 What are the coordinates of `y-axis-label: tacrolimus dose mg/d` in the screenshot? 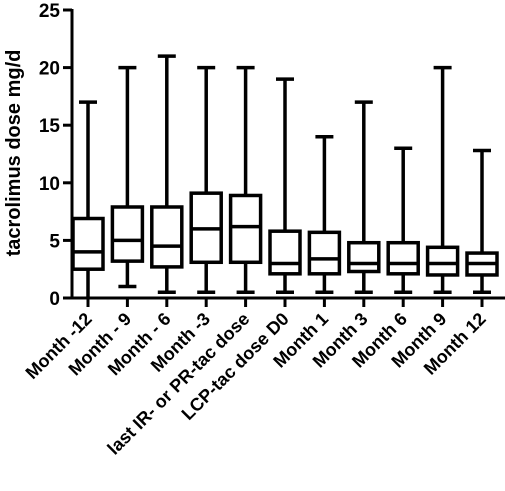 It's located at (14, 153).